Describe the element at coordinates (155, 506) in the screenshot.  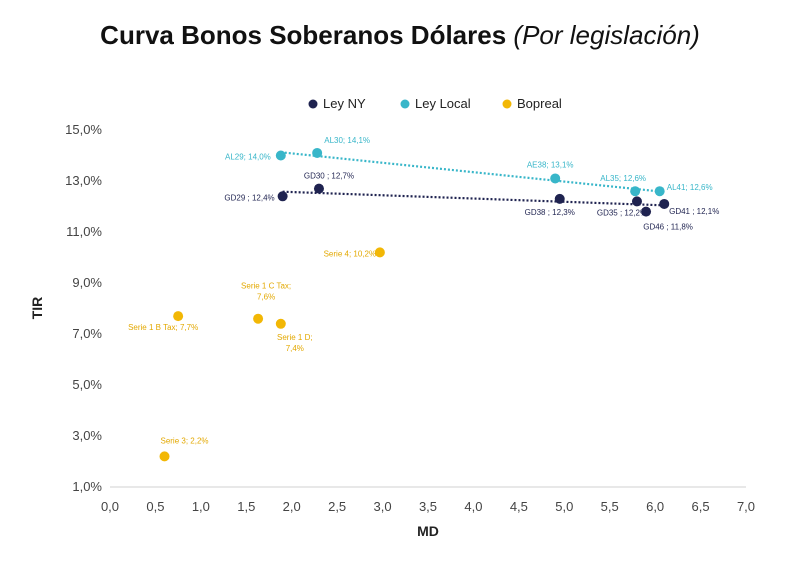
I see `x-tick-label: 0,5` at that location.